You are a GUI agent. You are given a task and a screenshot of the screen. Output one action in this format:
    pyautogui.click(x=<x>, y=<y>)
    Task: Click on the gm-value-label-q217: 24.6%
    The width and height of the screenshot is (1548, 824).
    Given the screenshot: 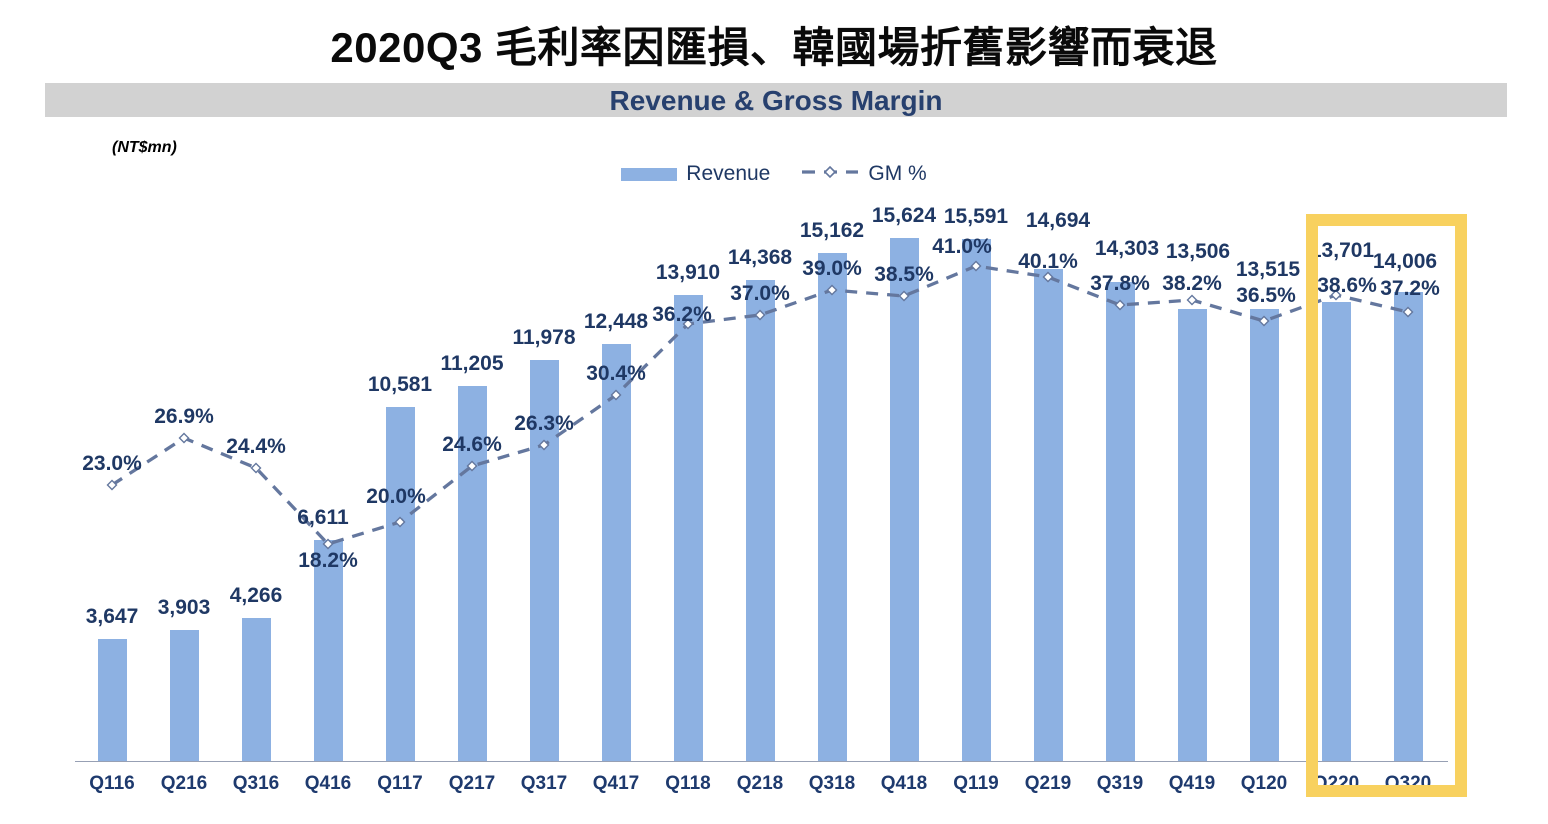 What is the action you would take?
    pyautogui.click(x=472, y=444)
    